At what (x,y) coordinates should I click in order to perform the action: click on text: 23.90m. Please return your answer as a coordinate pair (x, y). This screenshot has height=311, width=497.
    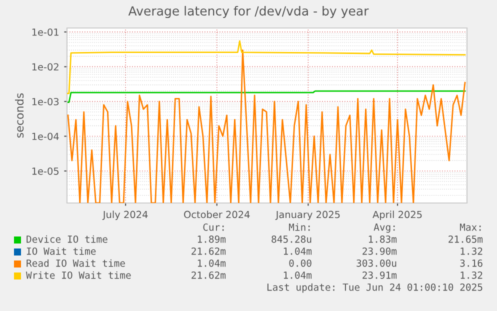
    Looking at the image, I should click on (379, 251).